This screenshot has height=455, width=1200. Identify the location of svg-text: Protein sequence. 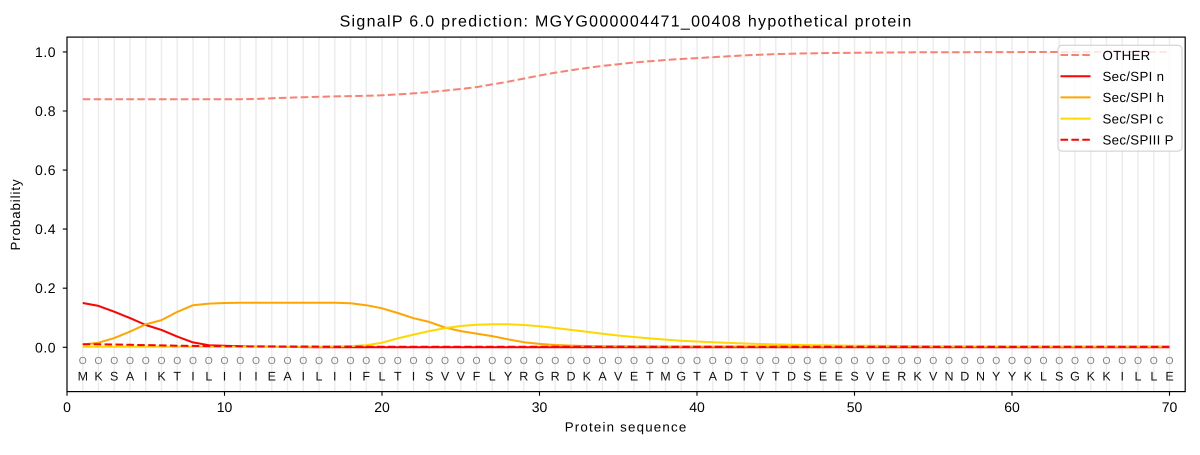
(626, 426).